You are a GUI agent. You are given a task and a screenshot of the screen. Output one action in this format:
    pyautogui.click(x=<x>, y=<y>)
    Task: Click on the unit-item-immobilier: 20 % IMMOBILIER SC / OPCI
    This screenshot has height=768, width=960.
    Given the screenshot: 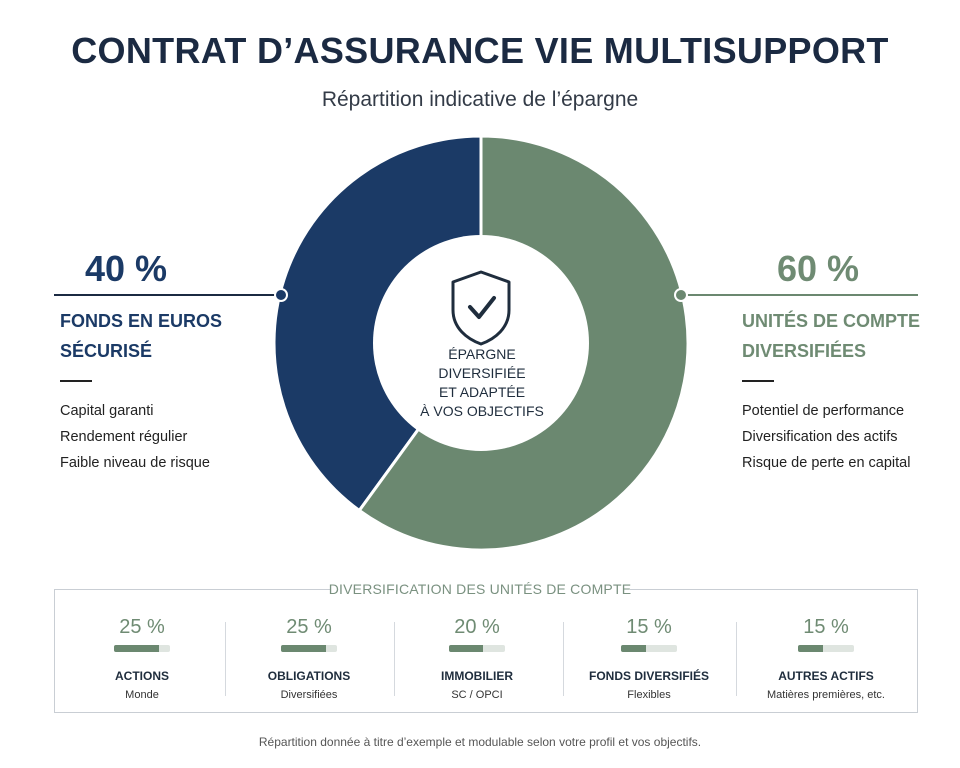 What is the action you would take?
    pyautogui.click(x=477, y=658)
    